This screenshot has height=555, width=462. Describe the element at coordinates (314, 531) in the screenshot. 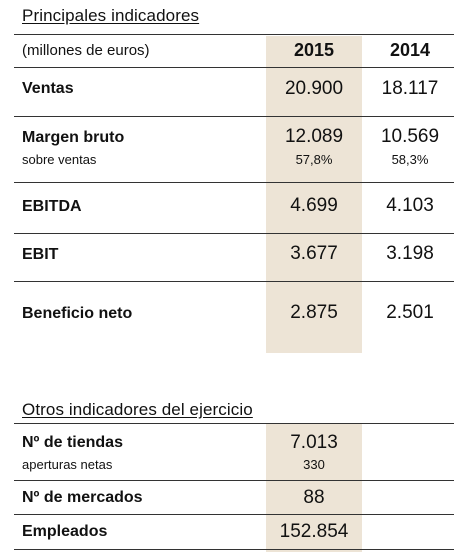

I see `value-empleados: 152.854` at that location.